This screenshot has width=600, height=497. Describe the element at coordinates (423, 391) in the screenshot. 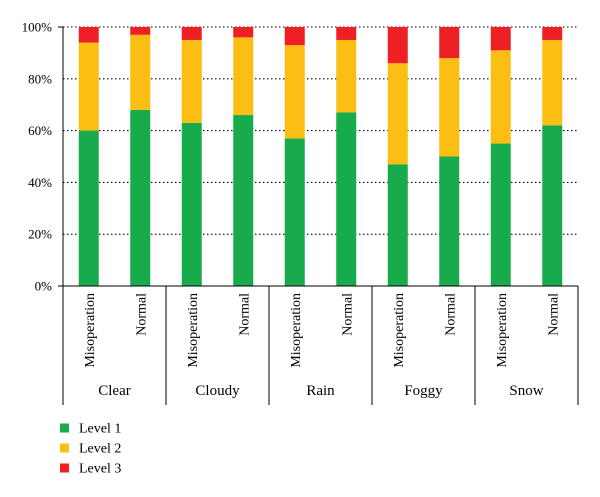

I see `x-group-label: Foggy` at that location.